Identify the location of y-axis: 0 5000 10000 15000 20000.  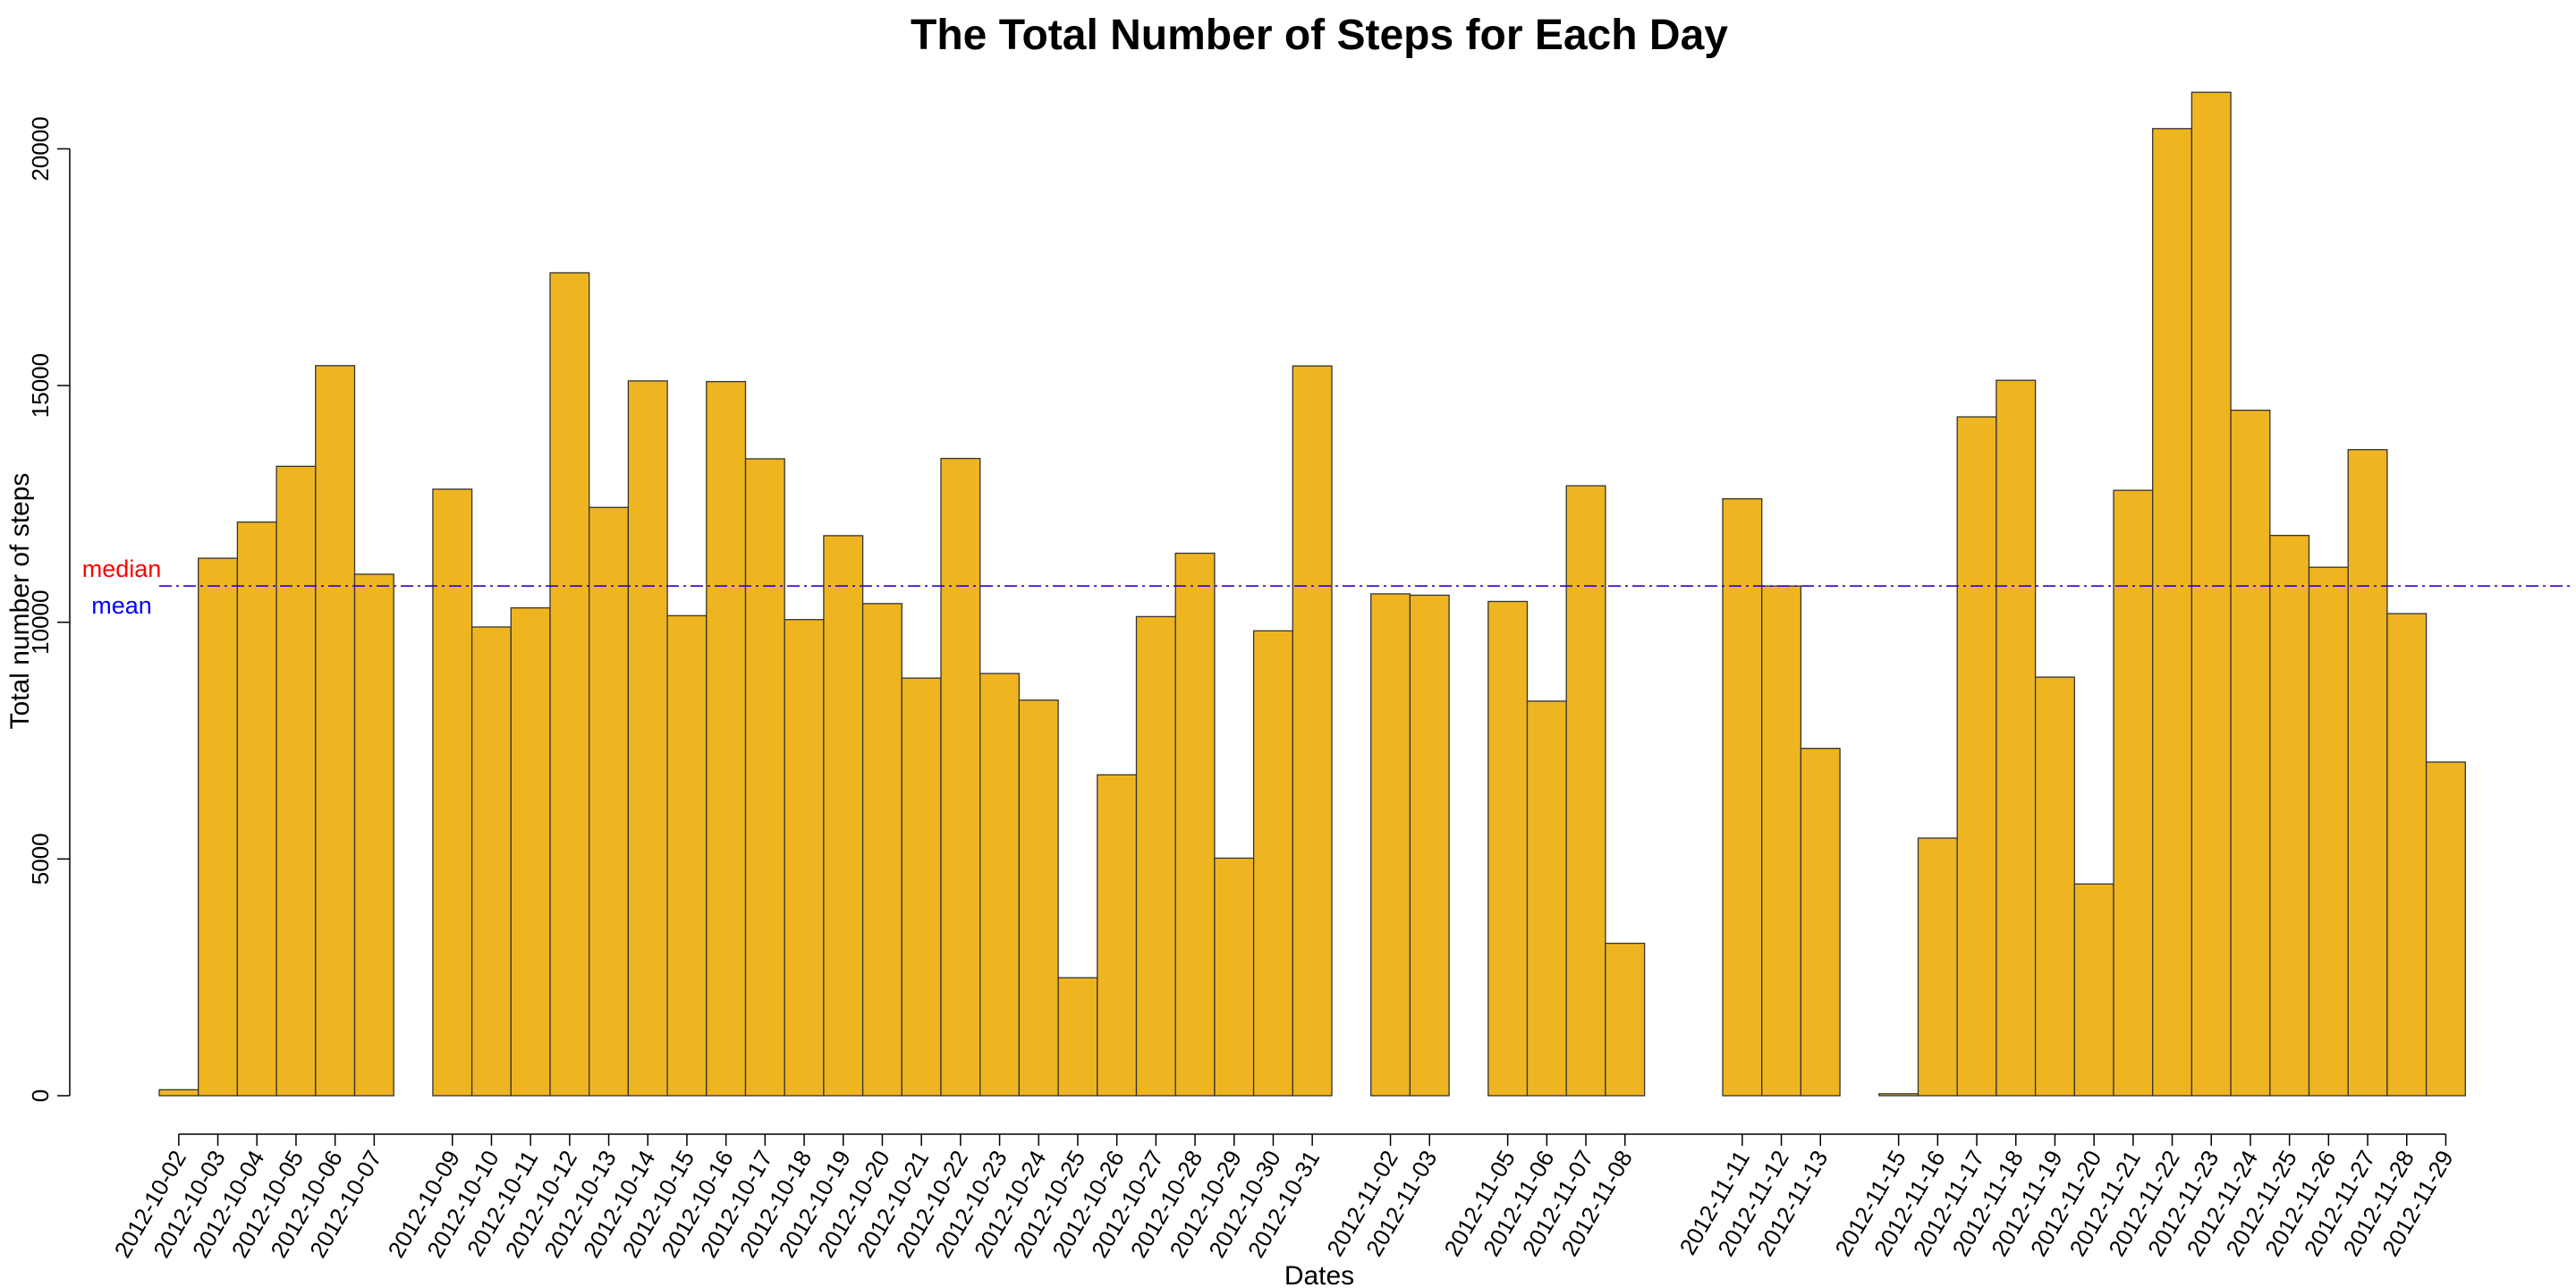
(49, 609).